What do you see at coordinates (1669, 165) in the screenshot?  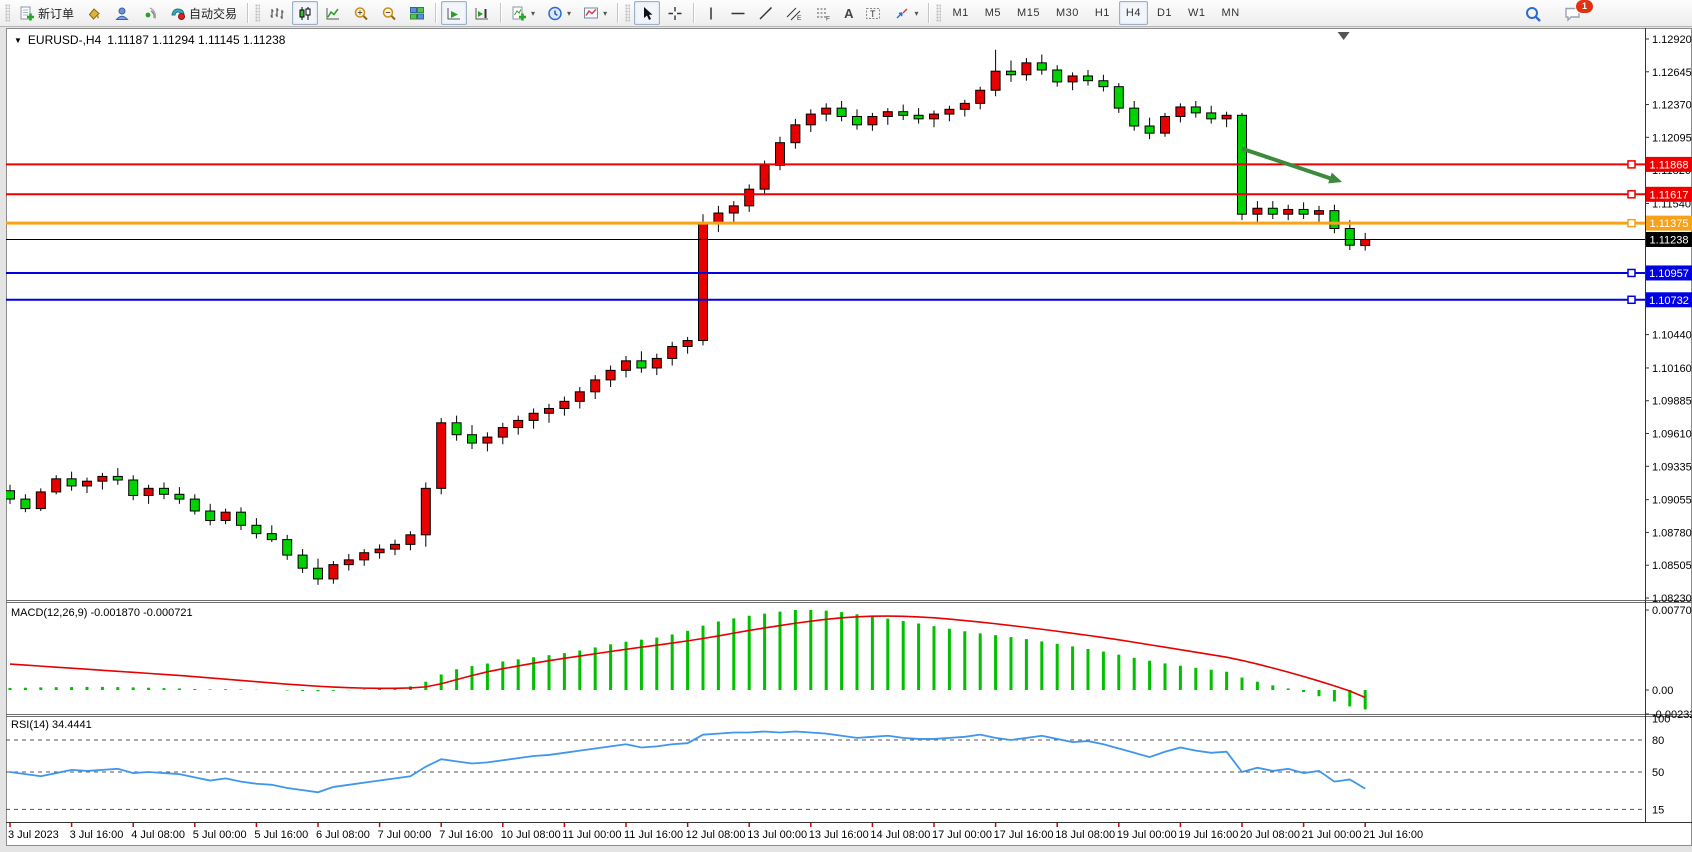 I see `price-badge-value: 1.11868` at bounding box center [1669, 165].